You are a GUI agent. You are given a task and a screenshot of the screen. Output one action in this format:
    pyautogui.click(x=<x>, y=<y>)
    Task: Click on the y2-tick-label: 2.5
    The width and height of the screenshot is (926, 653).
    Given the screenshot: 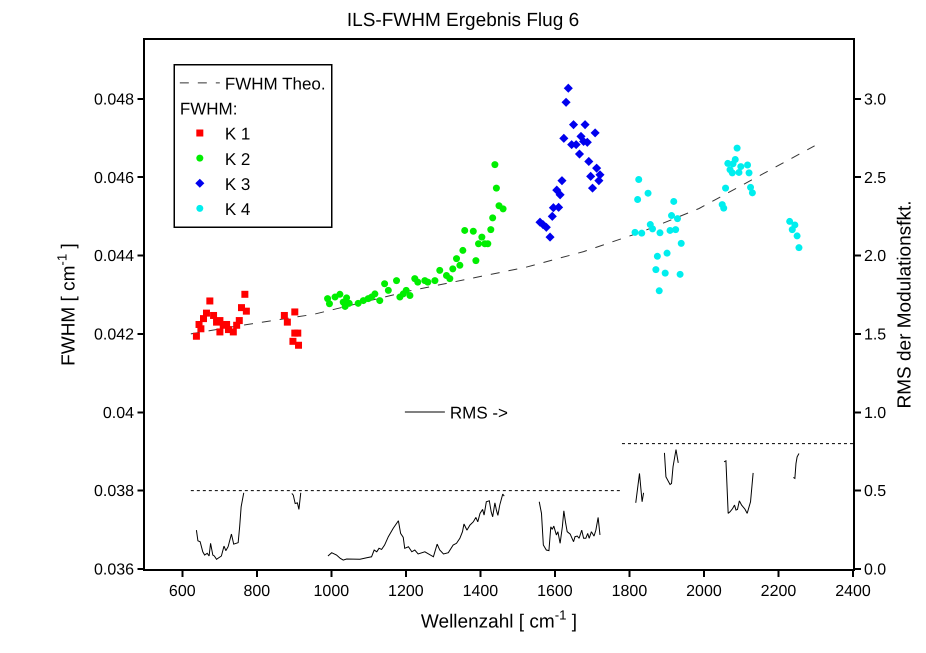 What is the action you would take?
    pyautogui.click(x=875, y=178)
    